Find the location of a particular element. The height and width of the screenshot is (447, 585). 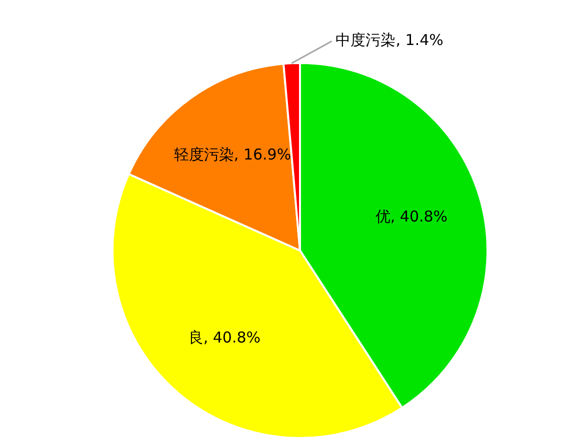

slice-label: 轻度污染, 16.9% is located at coordinates (233, 155).